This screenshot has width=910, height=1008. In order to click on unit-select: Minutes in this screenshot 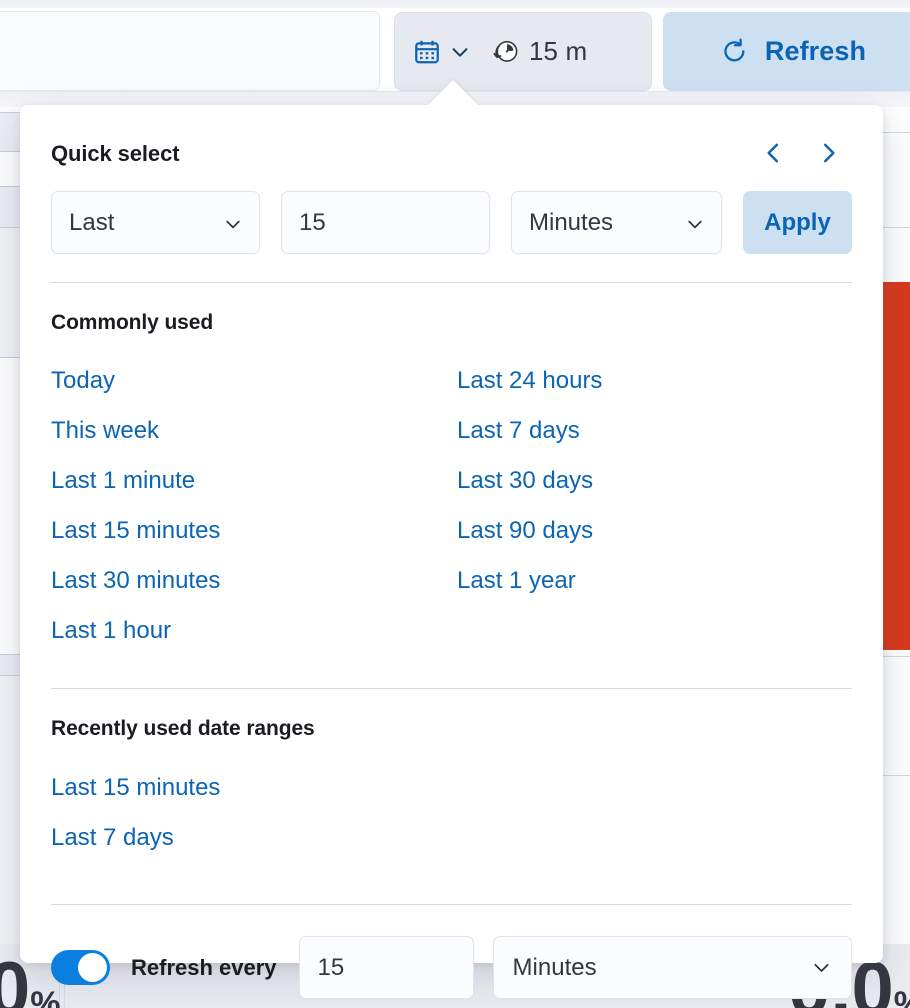, I will do `click(616, 222)`.